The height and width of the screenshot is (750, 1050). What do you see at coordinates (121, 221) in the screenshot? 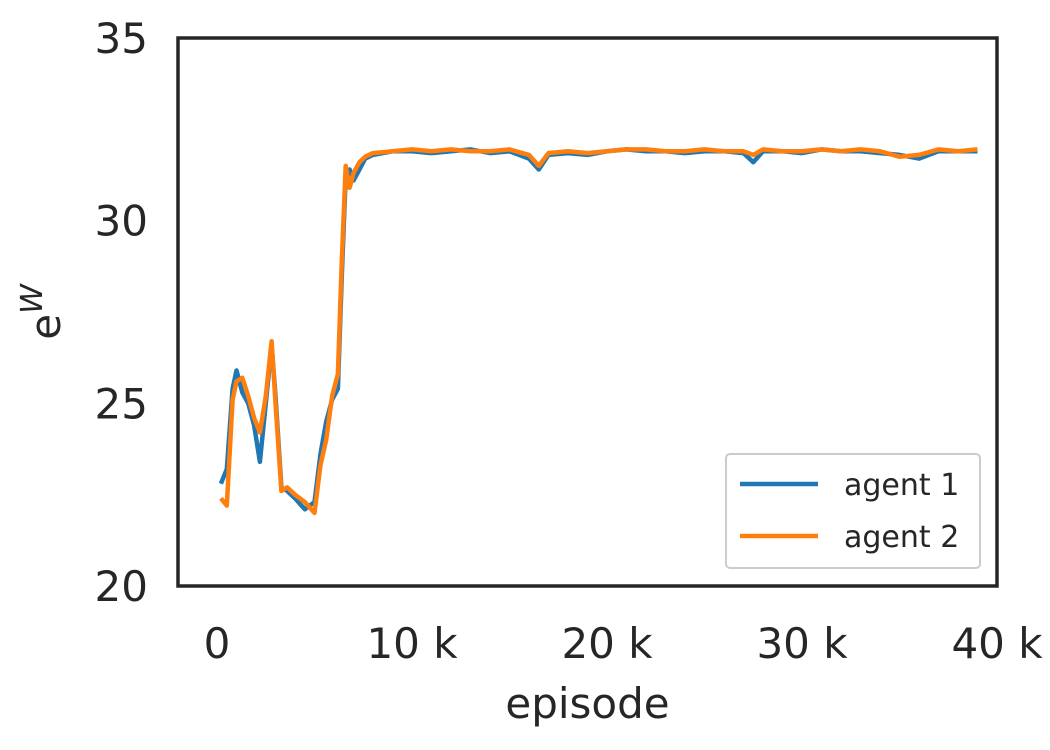
I see `y-tick-label: 30` at bounding box center [121, 221].